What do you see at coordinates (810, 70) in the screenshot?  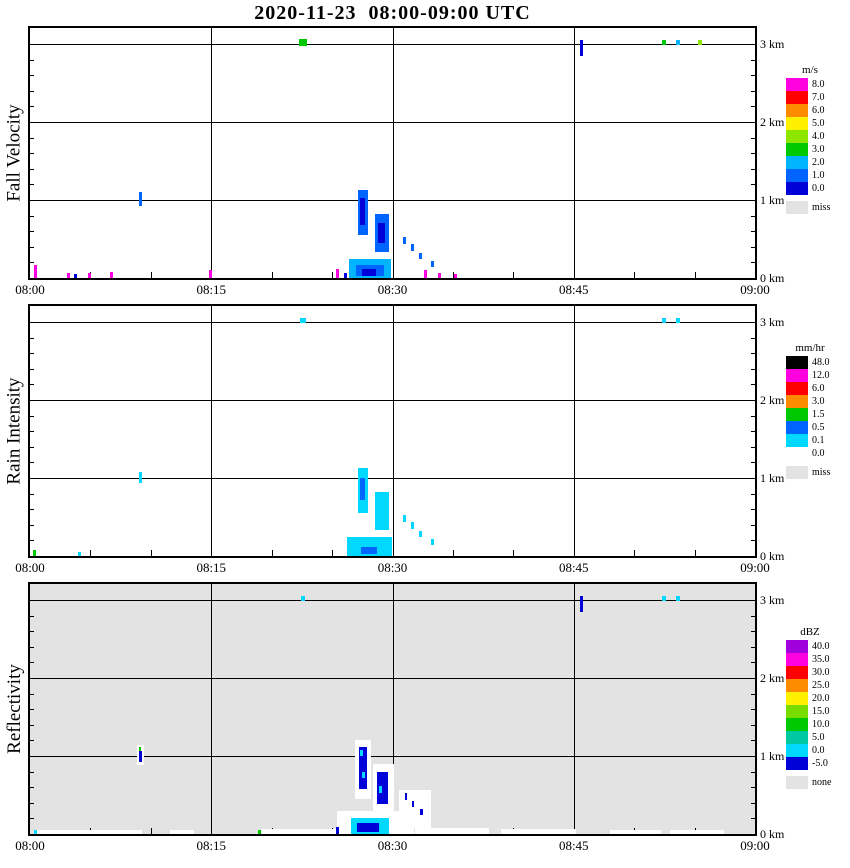 I see `legend-unit-label: m/s` at bounding box center [810, 70].